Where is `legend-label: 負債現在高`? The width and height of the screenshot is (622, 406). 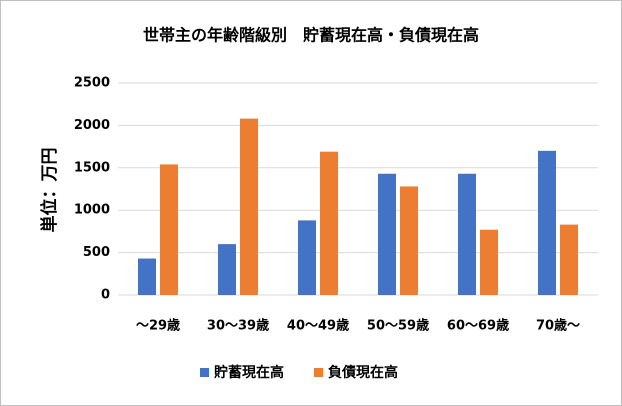
legend-label: 負債現在高 is located at coordinates (363, 372).